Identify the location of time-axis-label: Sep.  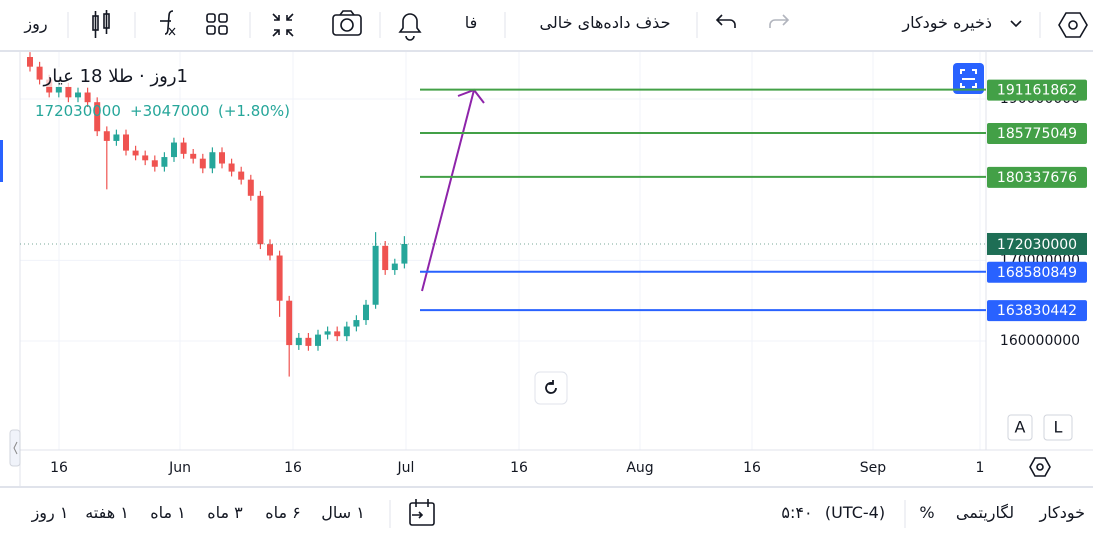
(873, 468).